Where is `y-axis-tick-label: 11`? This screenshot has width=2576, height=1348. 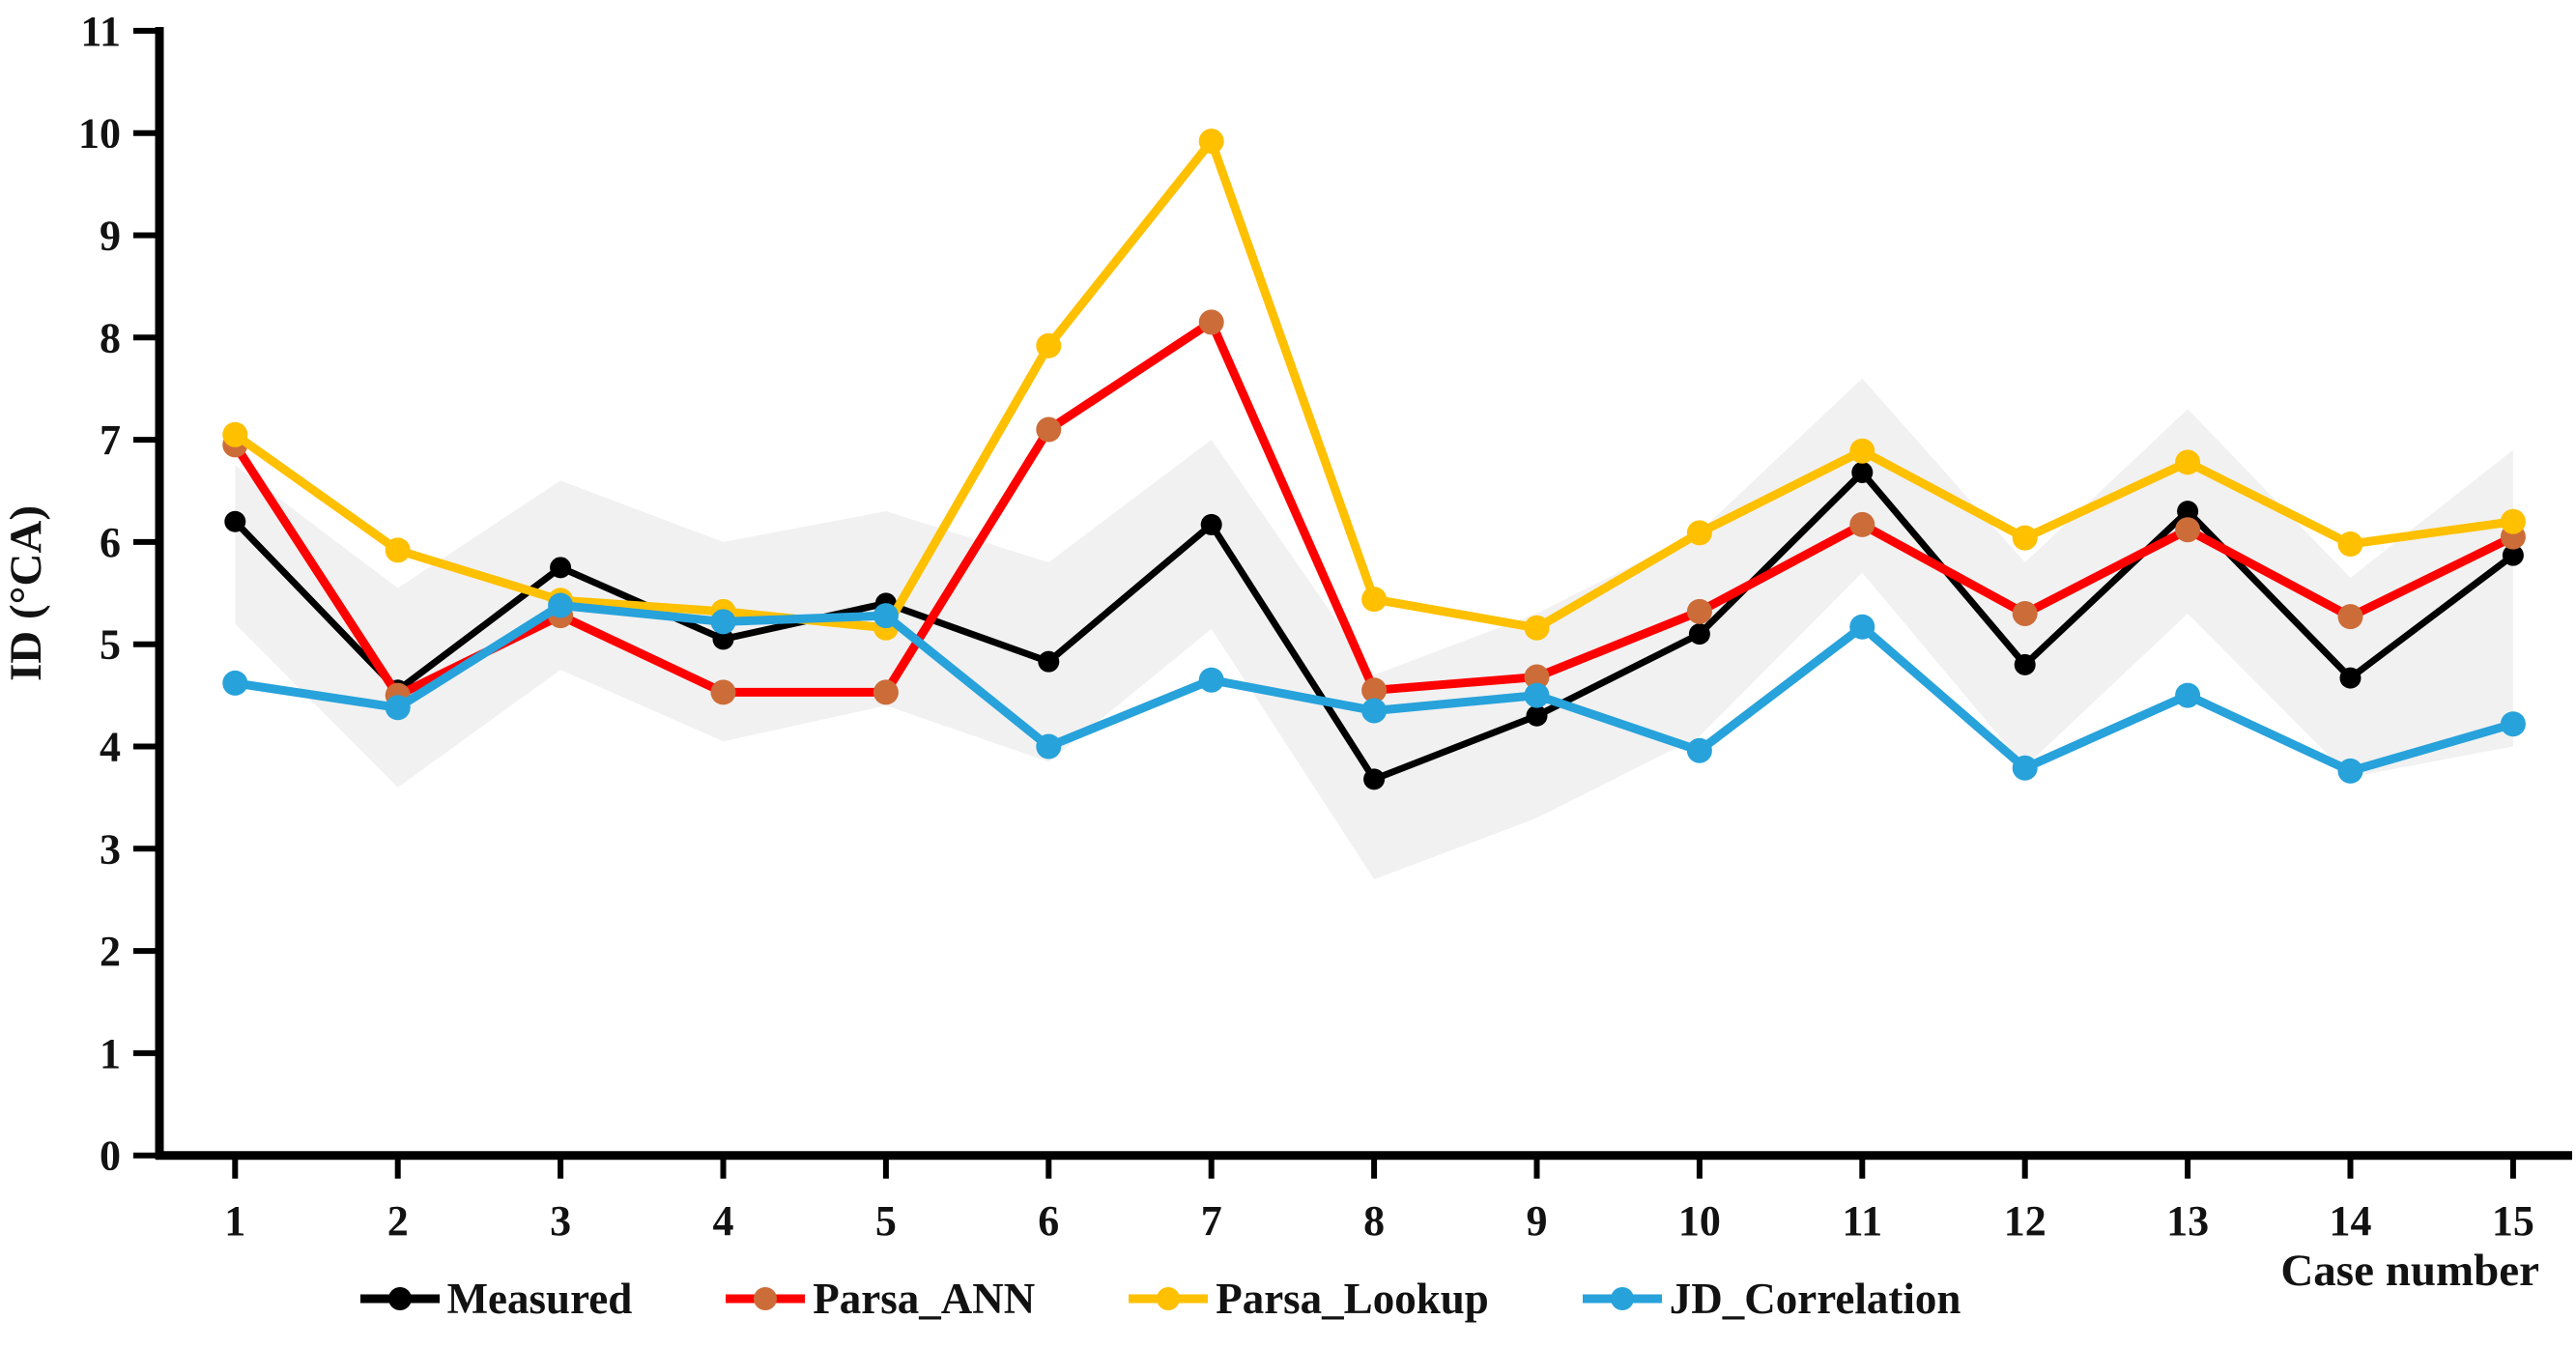
y-axis-tick-label: 11 is located at coordinates (101, 31).